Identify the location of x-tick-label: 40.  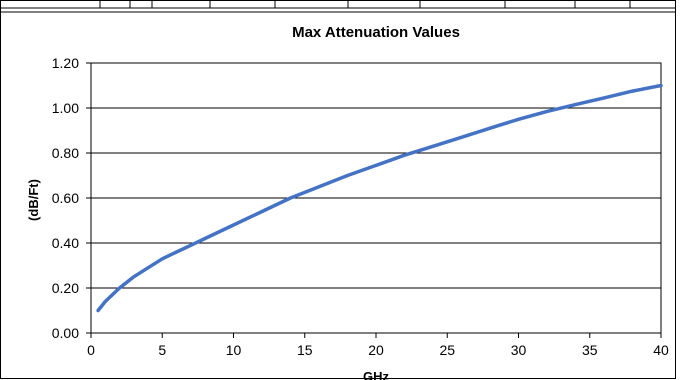
(661, 350).